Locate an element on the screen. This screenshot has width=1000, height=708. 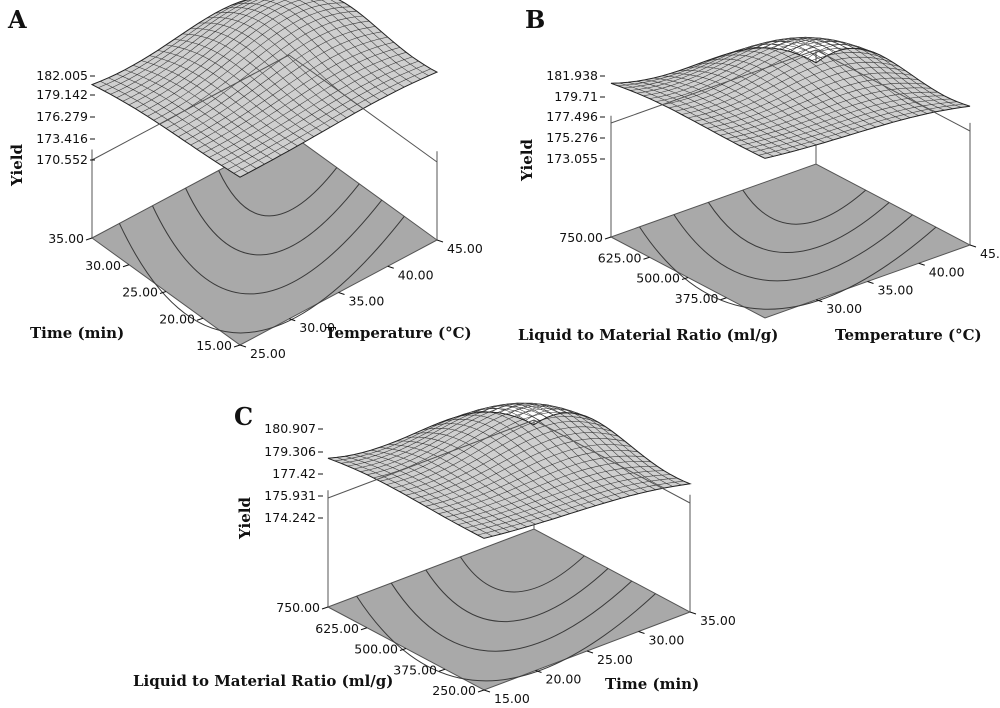
x-tick-label: 20.00 is located at coordinates (177, 318).